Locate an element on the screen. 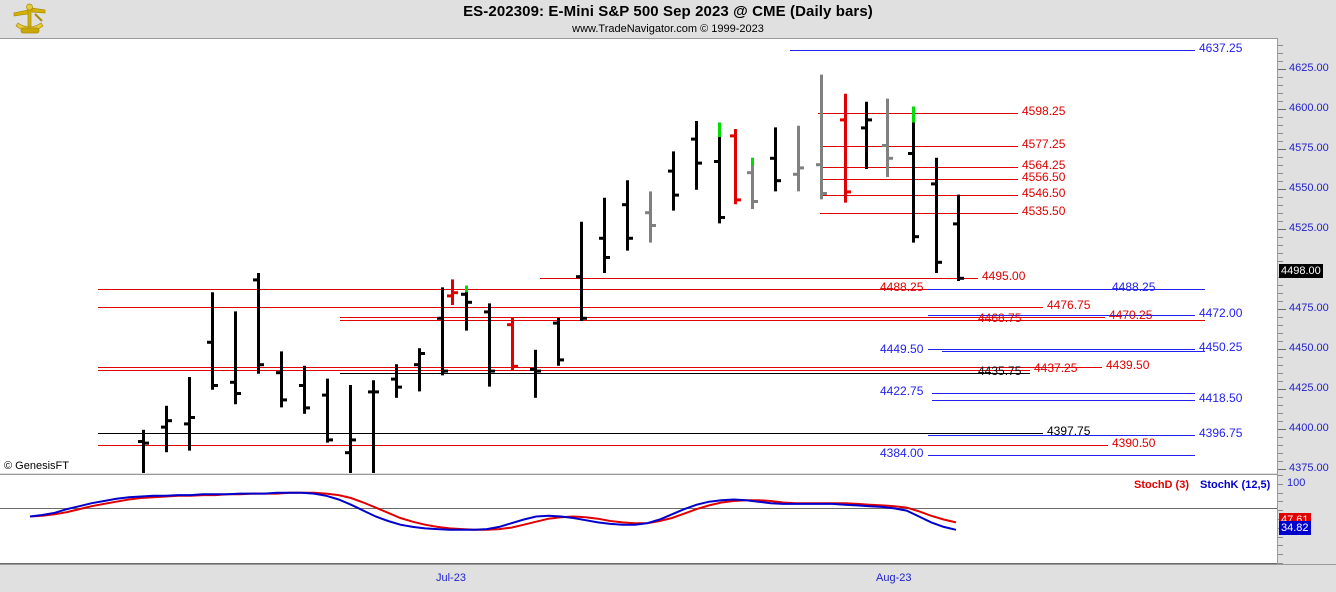  price-level-label: 4437.25 is located at coordinates (1056, 368).